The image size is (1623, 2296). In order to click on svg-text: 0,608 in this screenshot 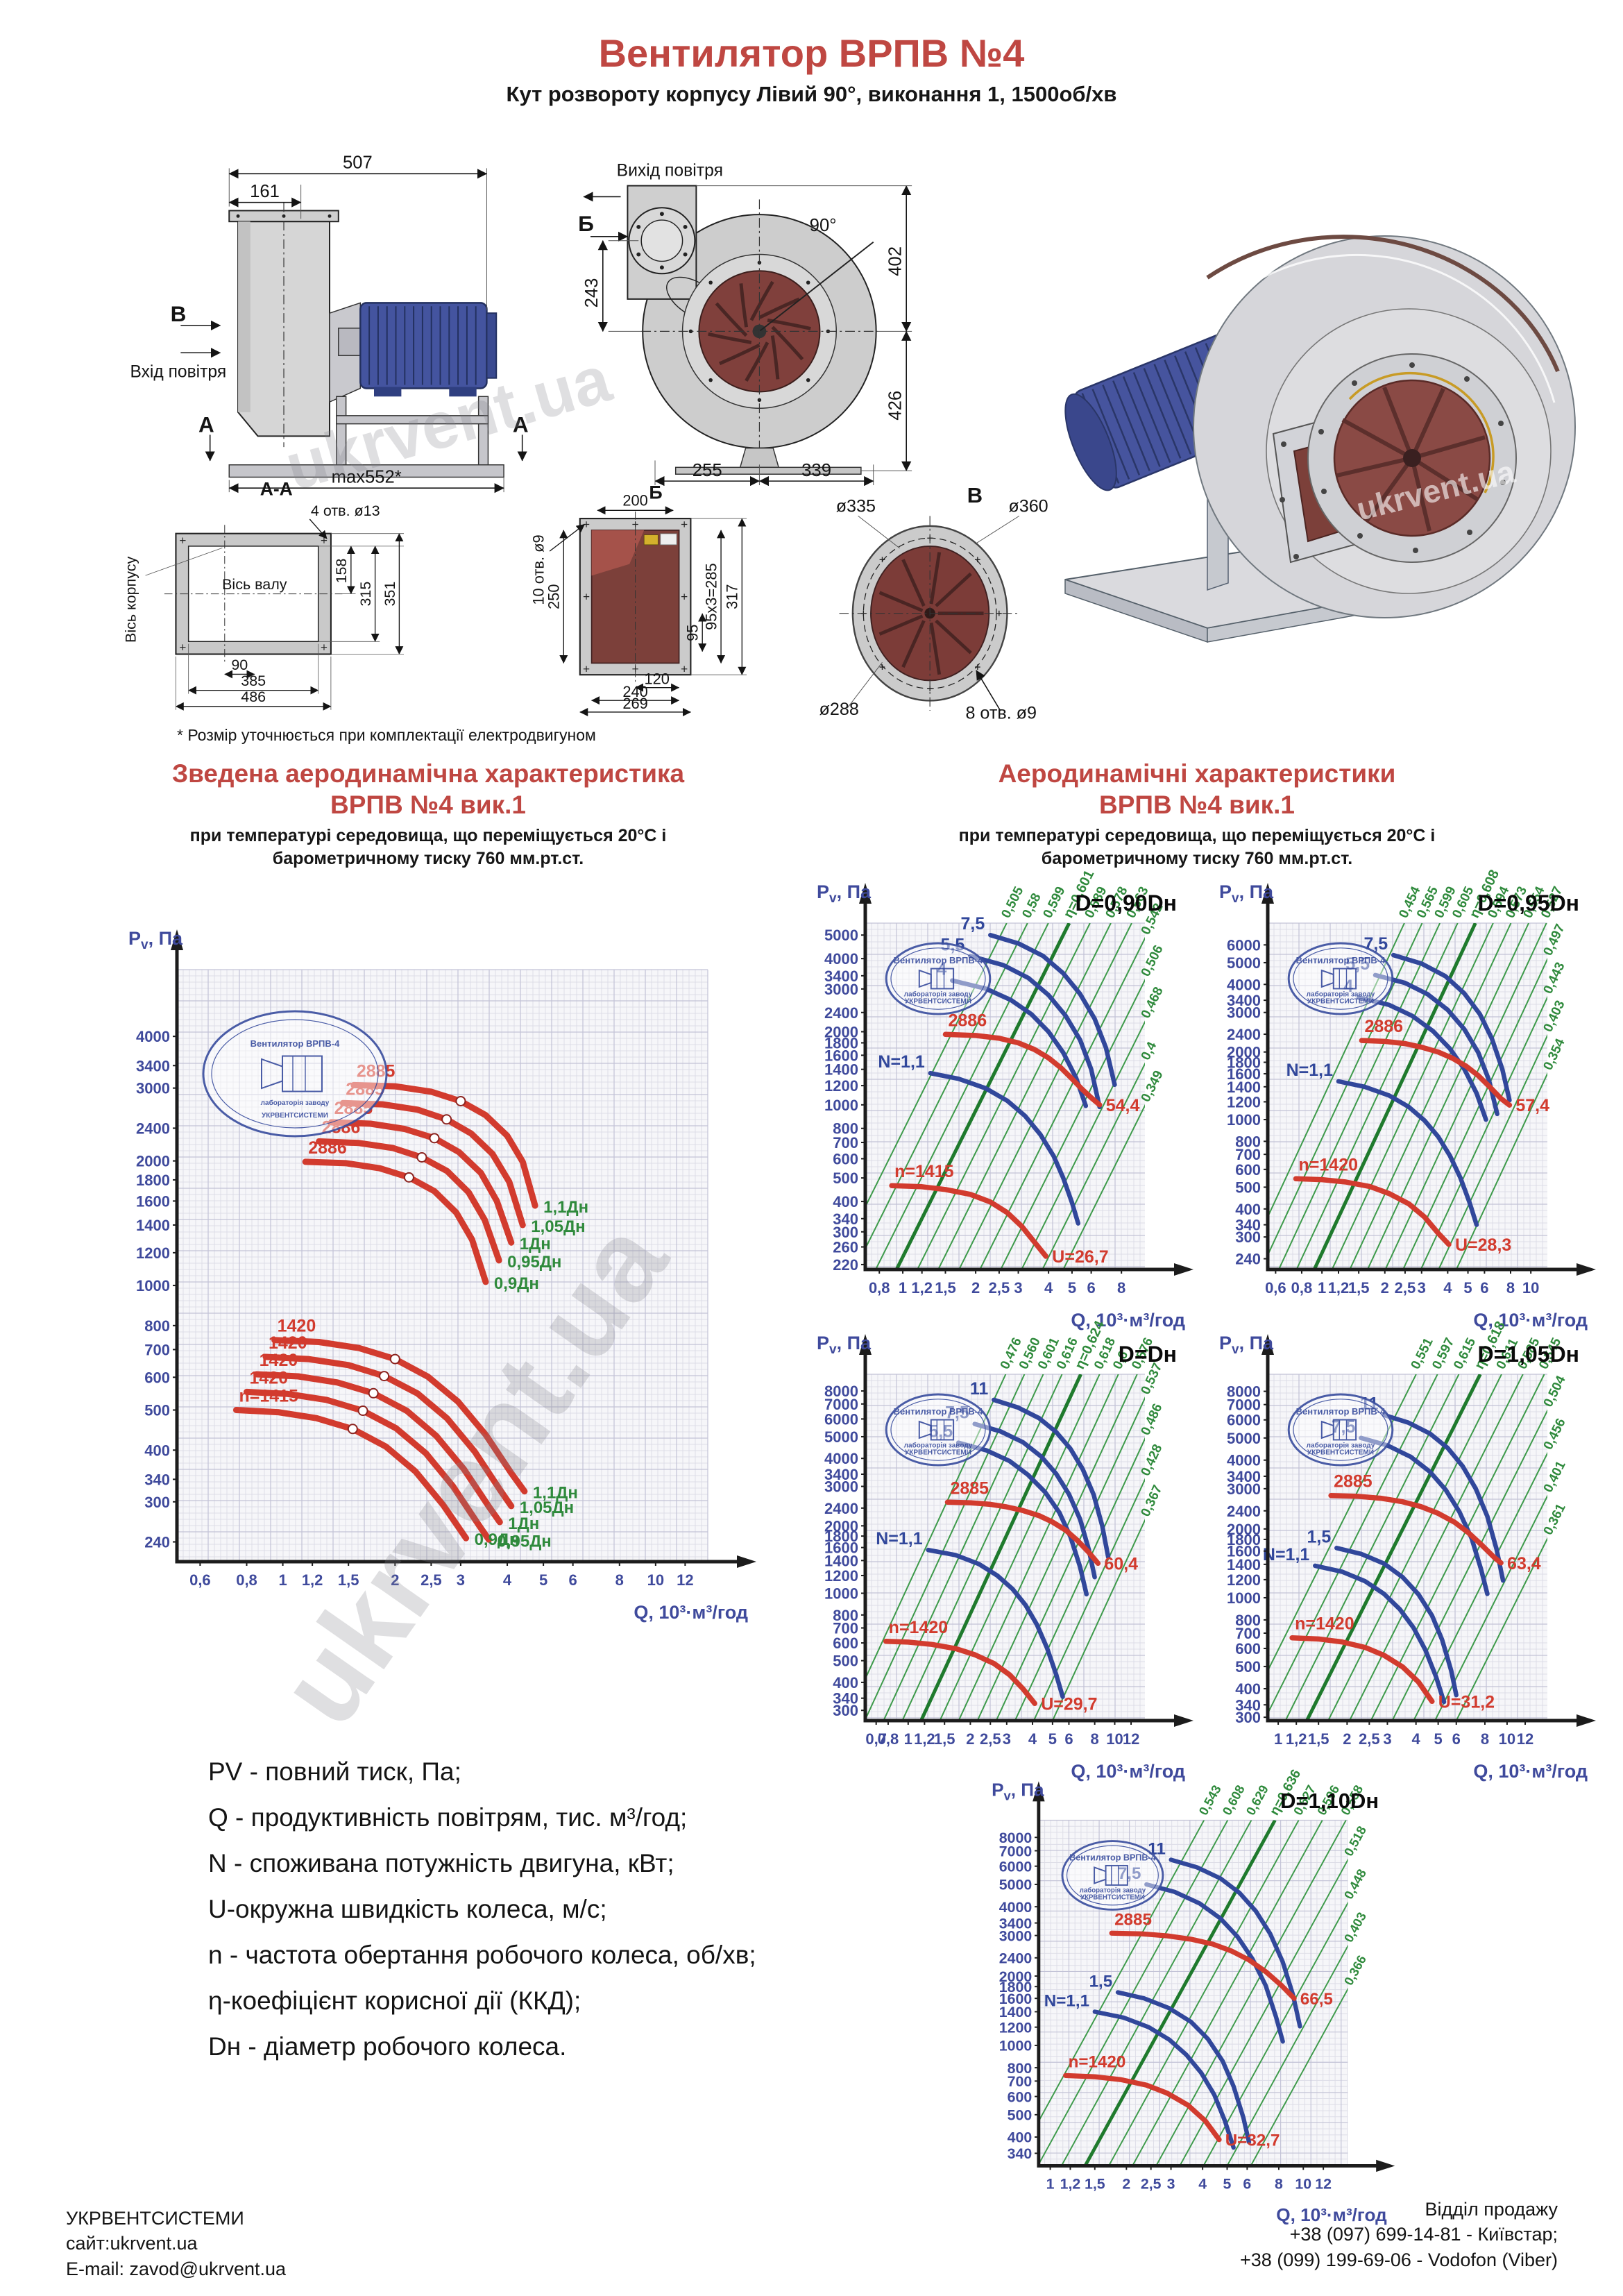, I will do `click(1233, 1799)`.